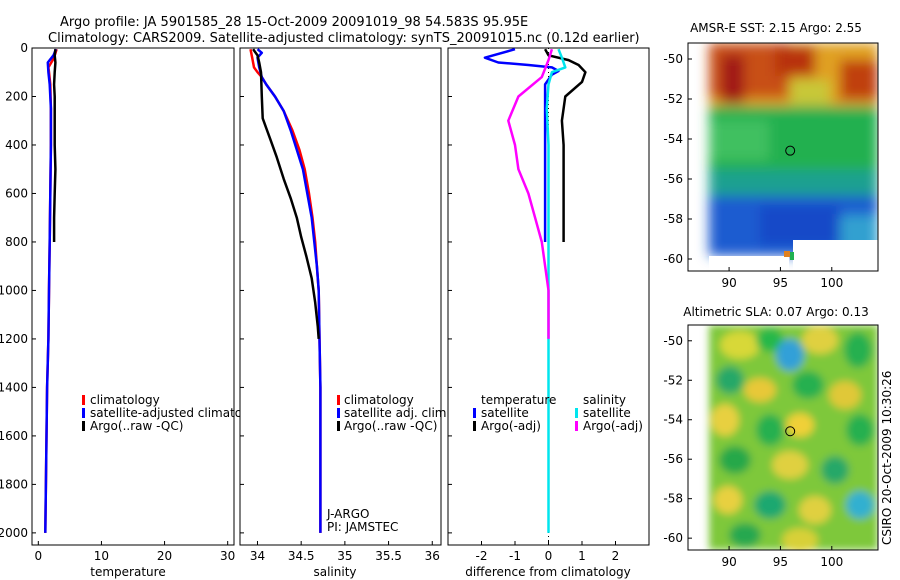  I want to click on series-line-satellite-adjusted-climatology, so click(51, 290).